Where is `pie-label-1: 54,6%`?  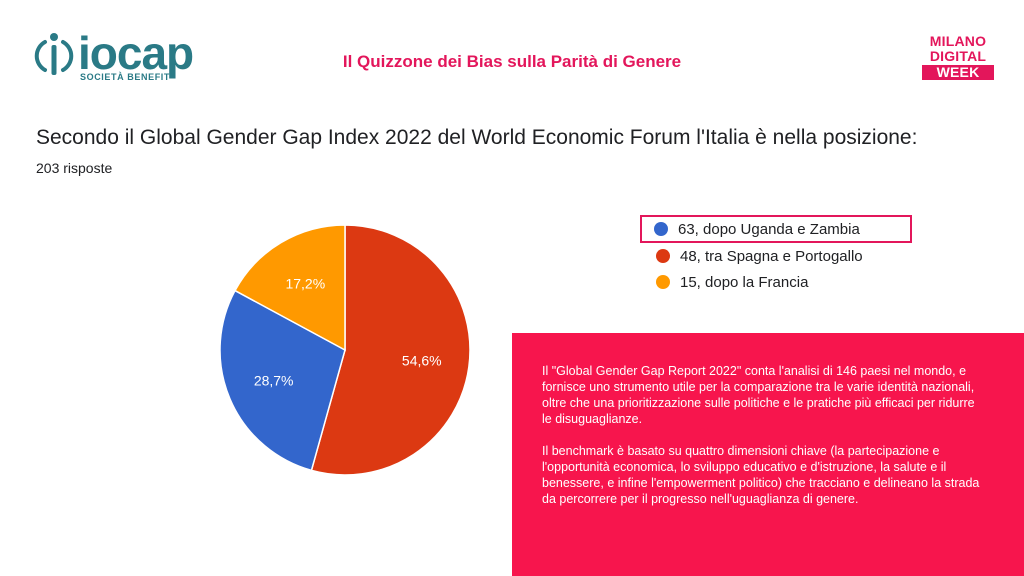
pie-label-1: 54,6% is located at coordinates (422, 361).